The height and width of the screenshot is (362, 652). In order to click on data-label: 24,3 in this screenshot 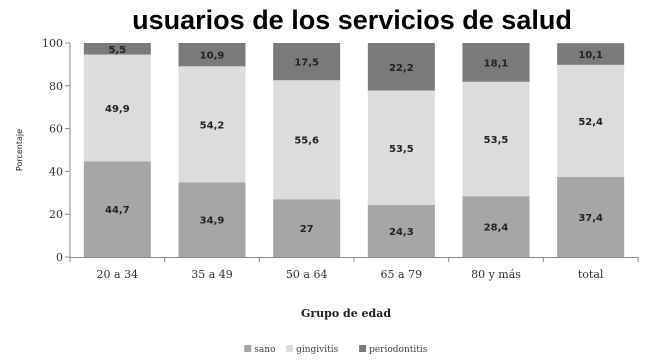, I will do `click(401, 232)`.